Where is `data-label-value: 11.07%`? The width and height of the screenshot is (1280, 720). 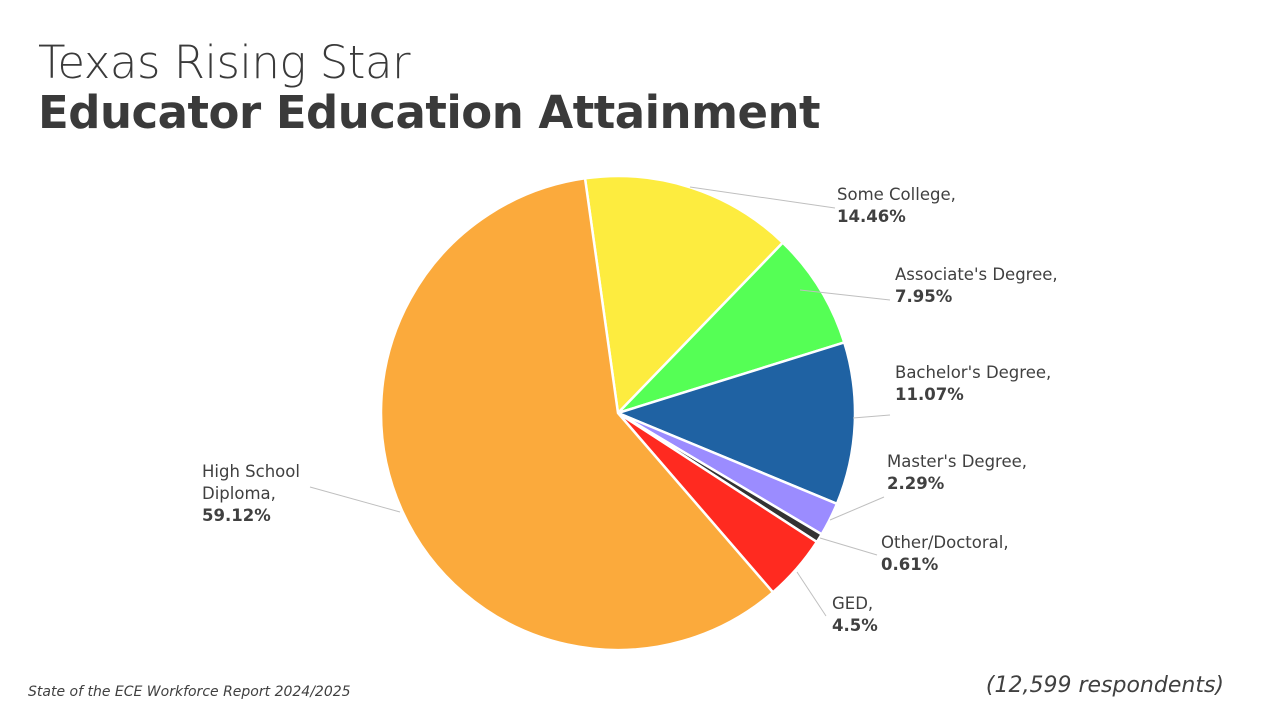 data-label-value: 11.07% is located at coordinates (929, 394).